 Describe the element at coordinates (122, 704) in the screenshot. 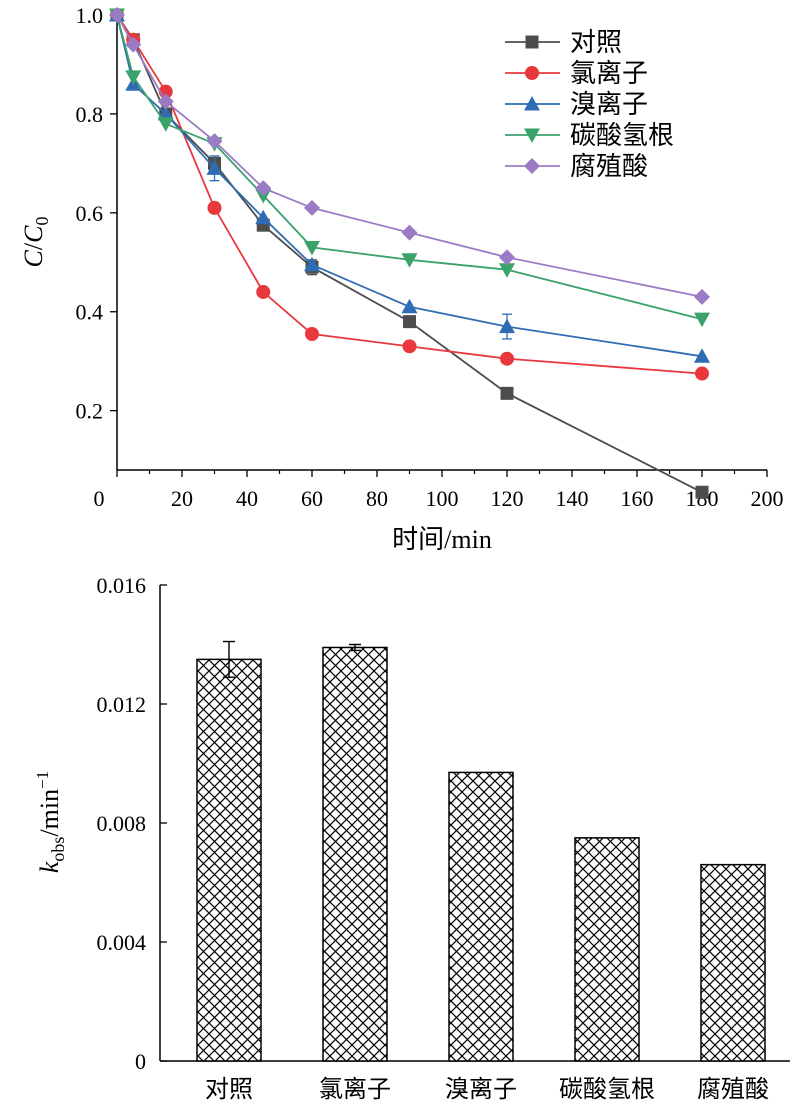

I see `y-tick-label: 0.012` at that location.